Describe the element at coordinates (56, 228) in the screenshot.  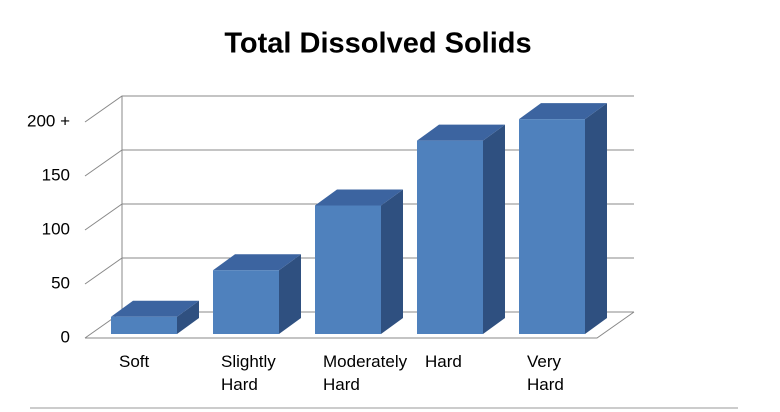
I see `y-tick-label: 100` at that location.